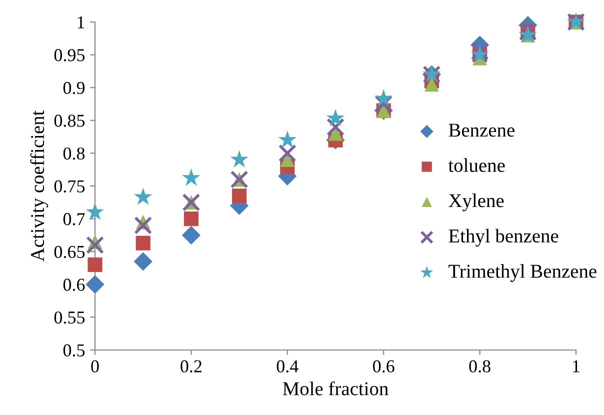 This screenshot has height=415, width=604. I want to click on y-tick-label: 0.85, so click(69, 120).